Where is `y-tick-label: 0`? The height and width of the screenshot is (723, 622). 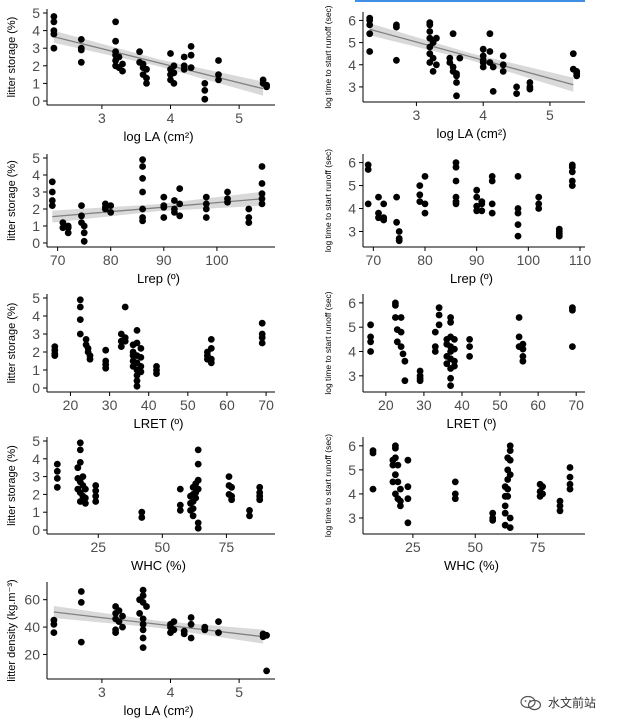 y-tick-label: 0 is located at coordinates (36, 101).